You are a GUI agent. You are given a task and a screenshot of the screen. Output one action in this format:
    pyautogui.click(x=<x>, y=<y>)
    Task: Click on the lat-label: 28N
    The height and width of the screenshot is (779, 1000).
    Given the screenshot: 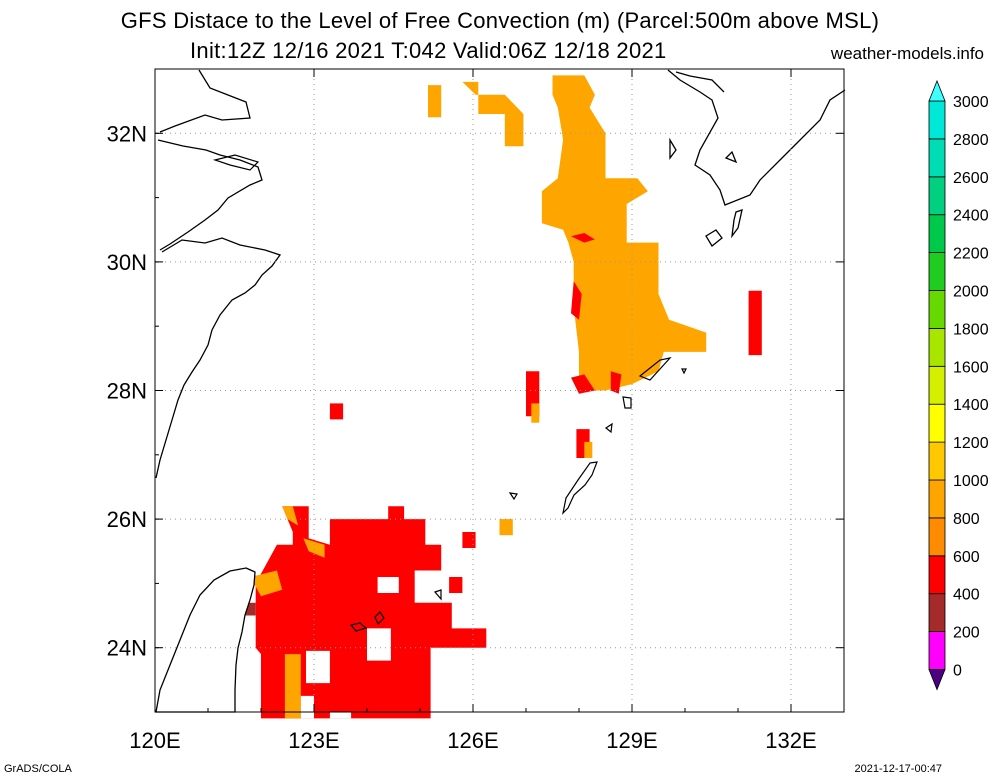 What is the action you would take?
    pyautogui.click(x=127, y=391)
    